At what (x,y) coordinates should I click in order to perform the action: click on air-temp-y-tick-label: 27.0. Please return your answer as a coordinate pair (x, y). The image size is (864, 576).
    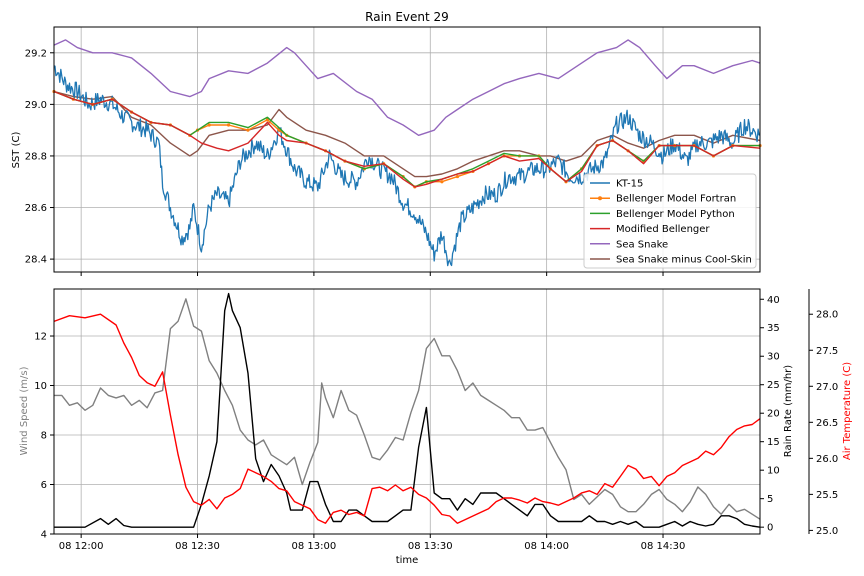
    Looking at the image, I should click on (827, 387).